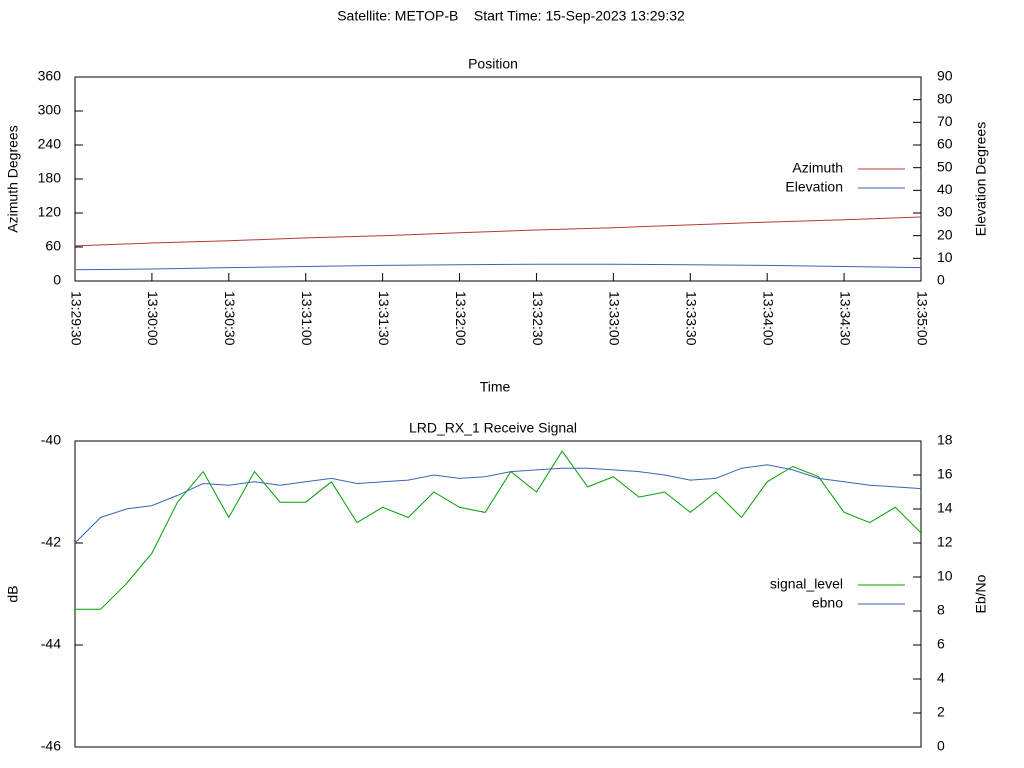 The width and height of the screenshot is (1024, 768). Describe the element at coordinates (945, 189) in the screenshot. I see `y2-tick-label: 40` at that location.